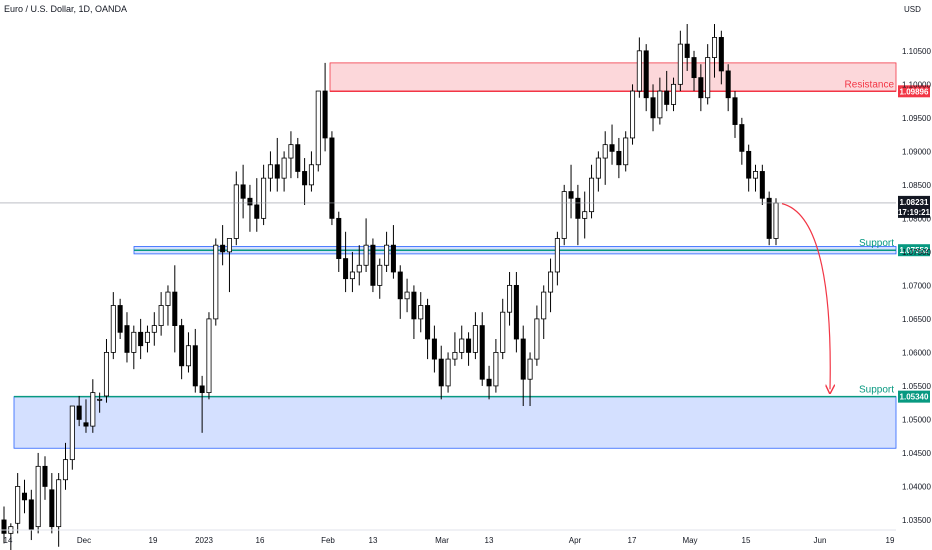  I want to click on price-tag-text-2: 1.05340, so click(914, 397).